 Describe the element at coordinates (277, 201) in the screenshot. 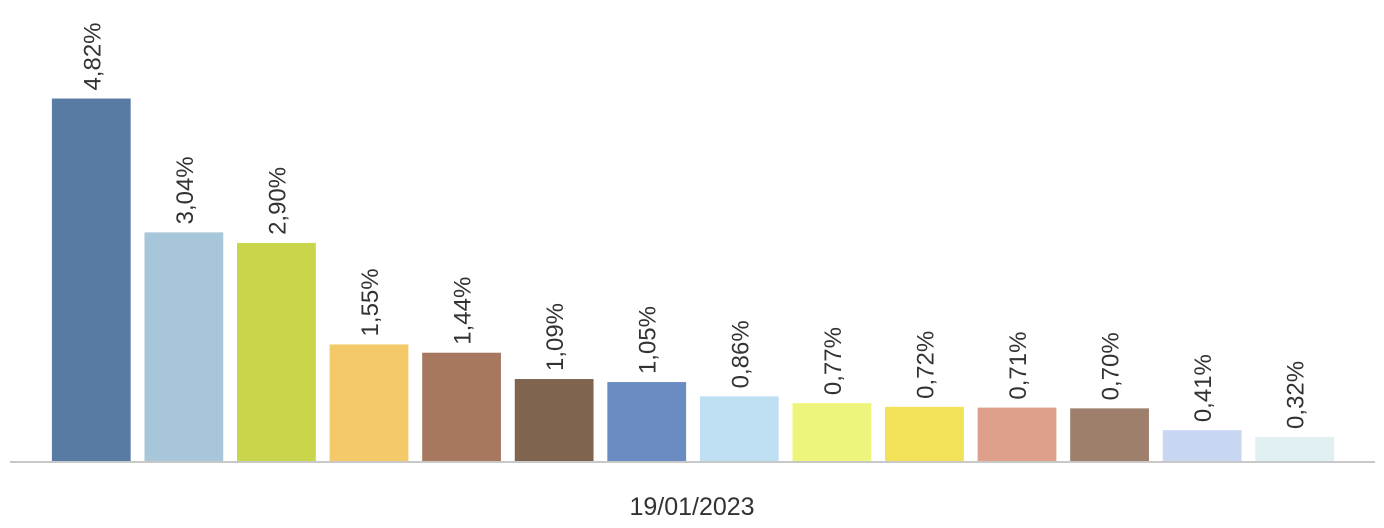

I see `value-label: 2,90%` at that location.